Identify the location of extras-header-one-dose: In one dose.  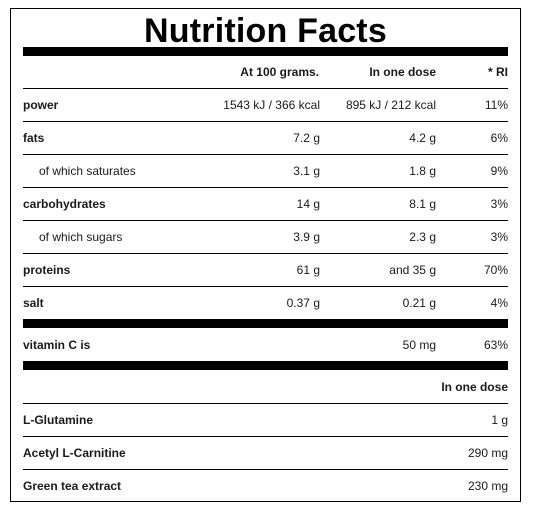
(474, 387).